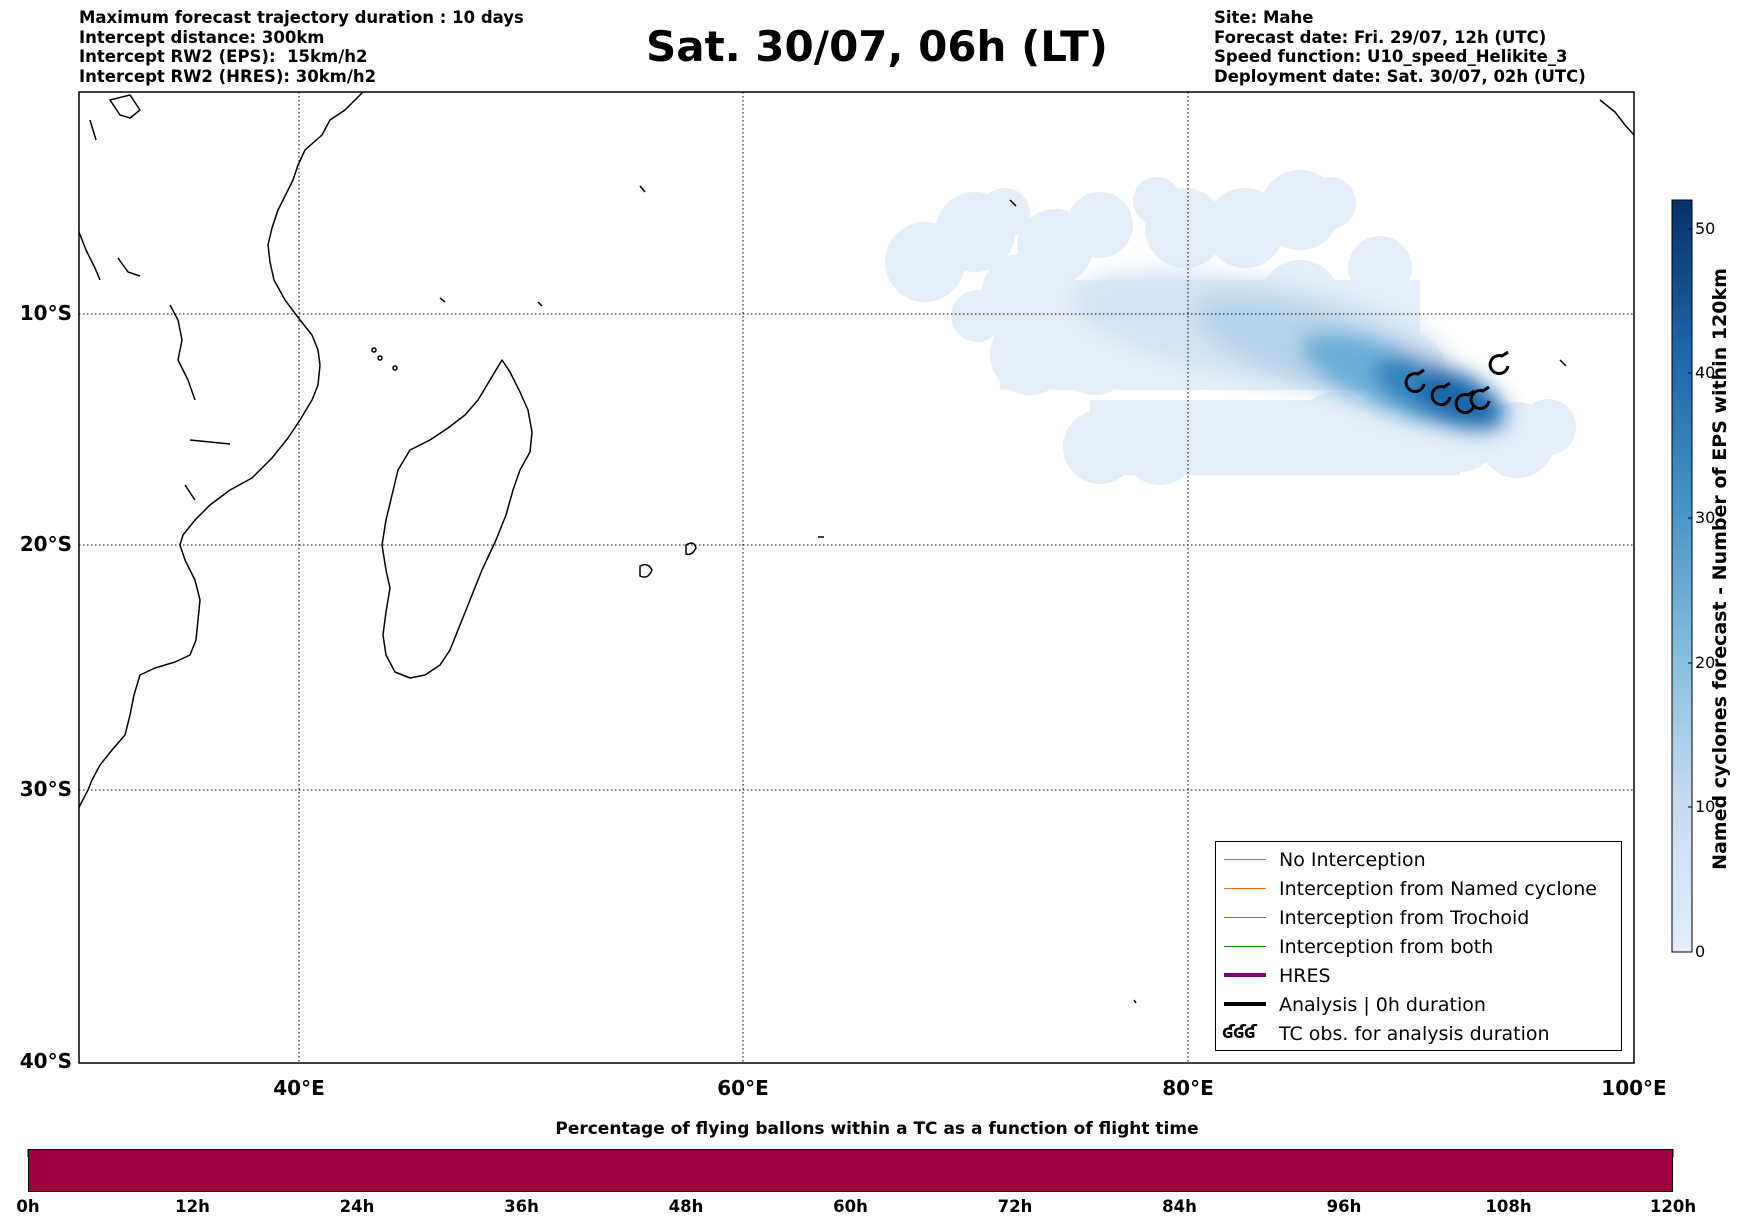  I want to click on legend-item: ʛʛʛ TC obs. for analysis duration, so click(1418, 1034).